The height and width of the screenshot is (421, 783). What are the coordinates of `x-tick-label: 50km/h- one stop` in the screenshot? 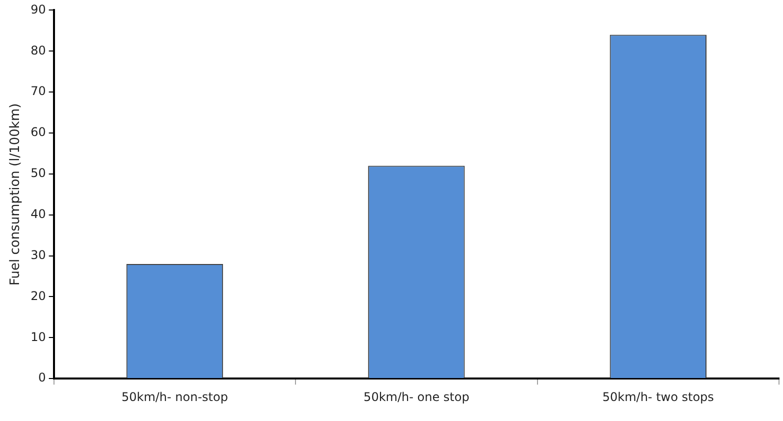 It's located at (417, 397).